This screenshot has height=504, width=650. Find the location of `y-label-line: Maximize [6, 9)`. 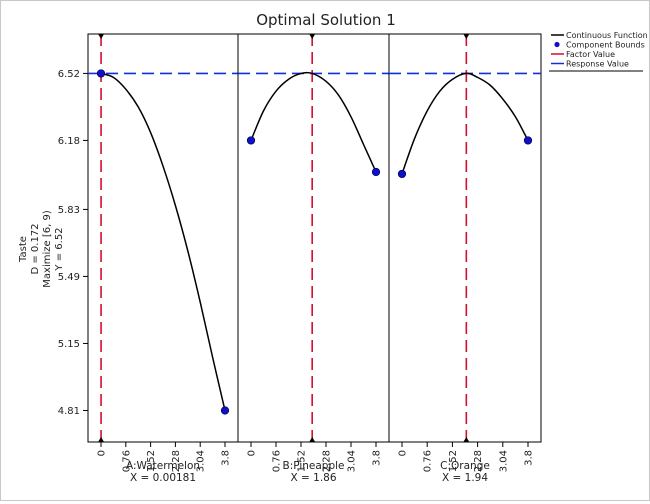

y-label-line: Maximize [6, 9) is located at coordinates (47, 249).